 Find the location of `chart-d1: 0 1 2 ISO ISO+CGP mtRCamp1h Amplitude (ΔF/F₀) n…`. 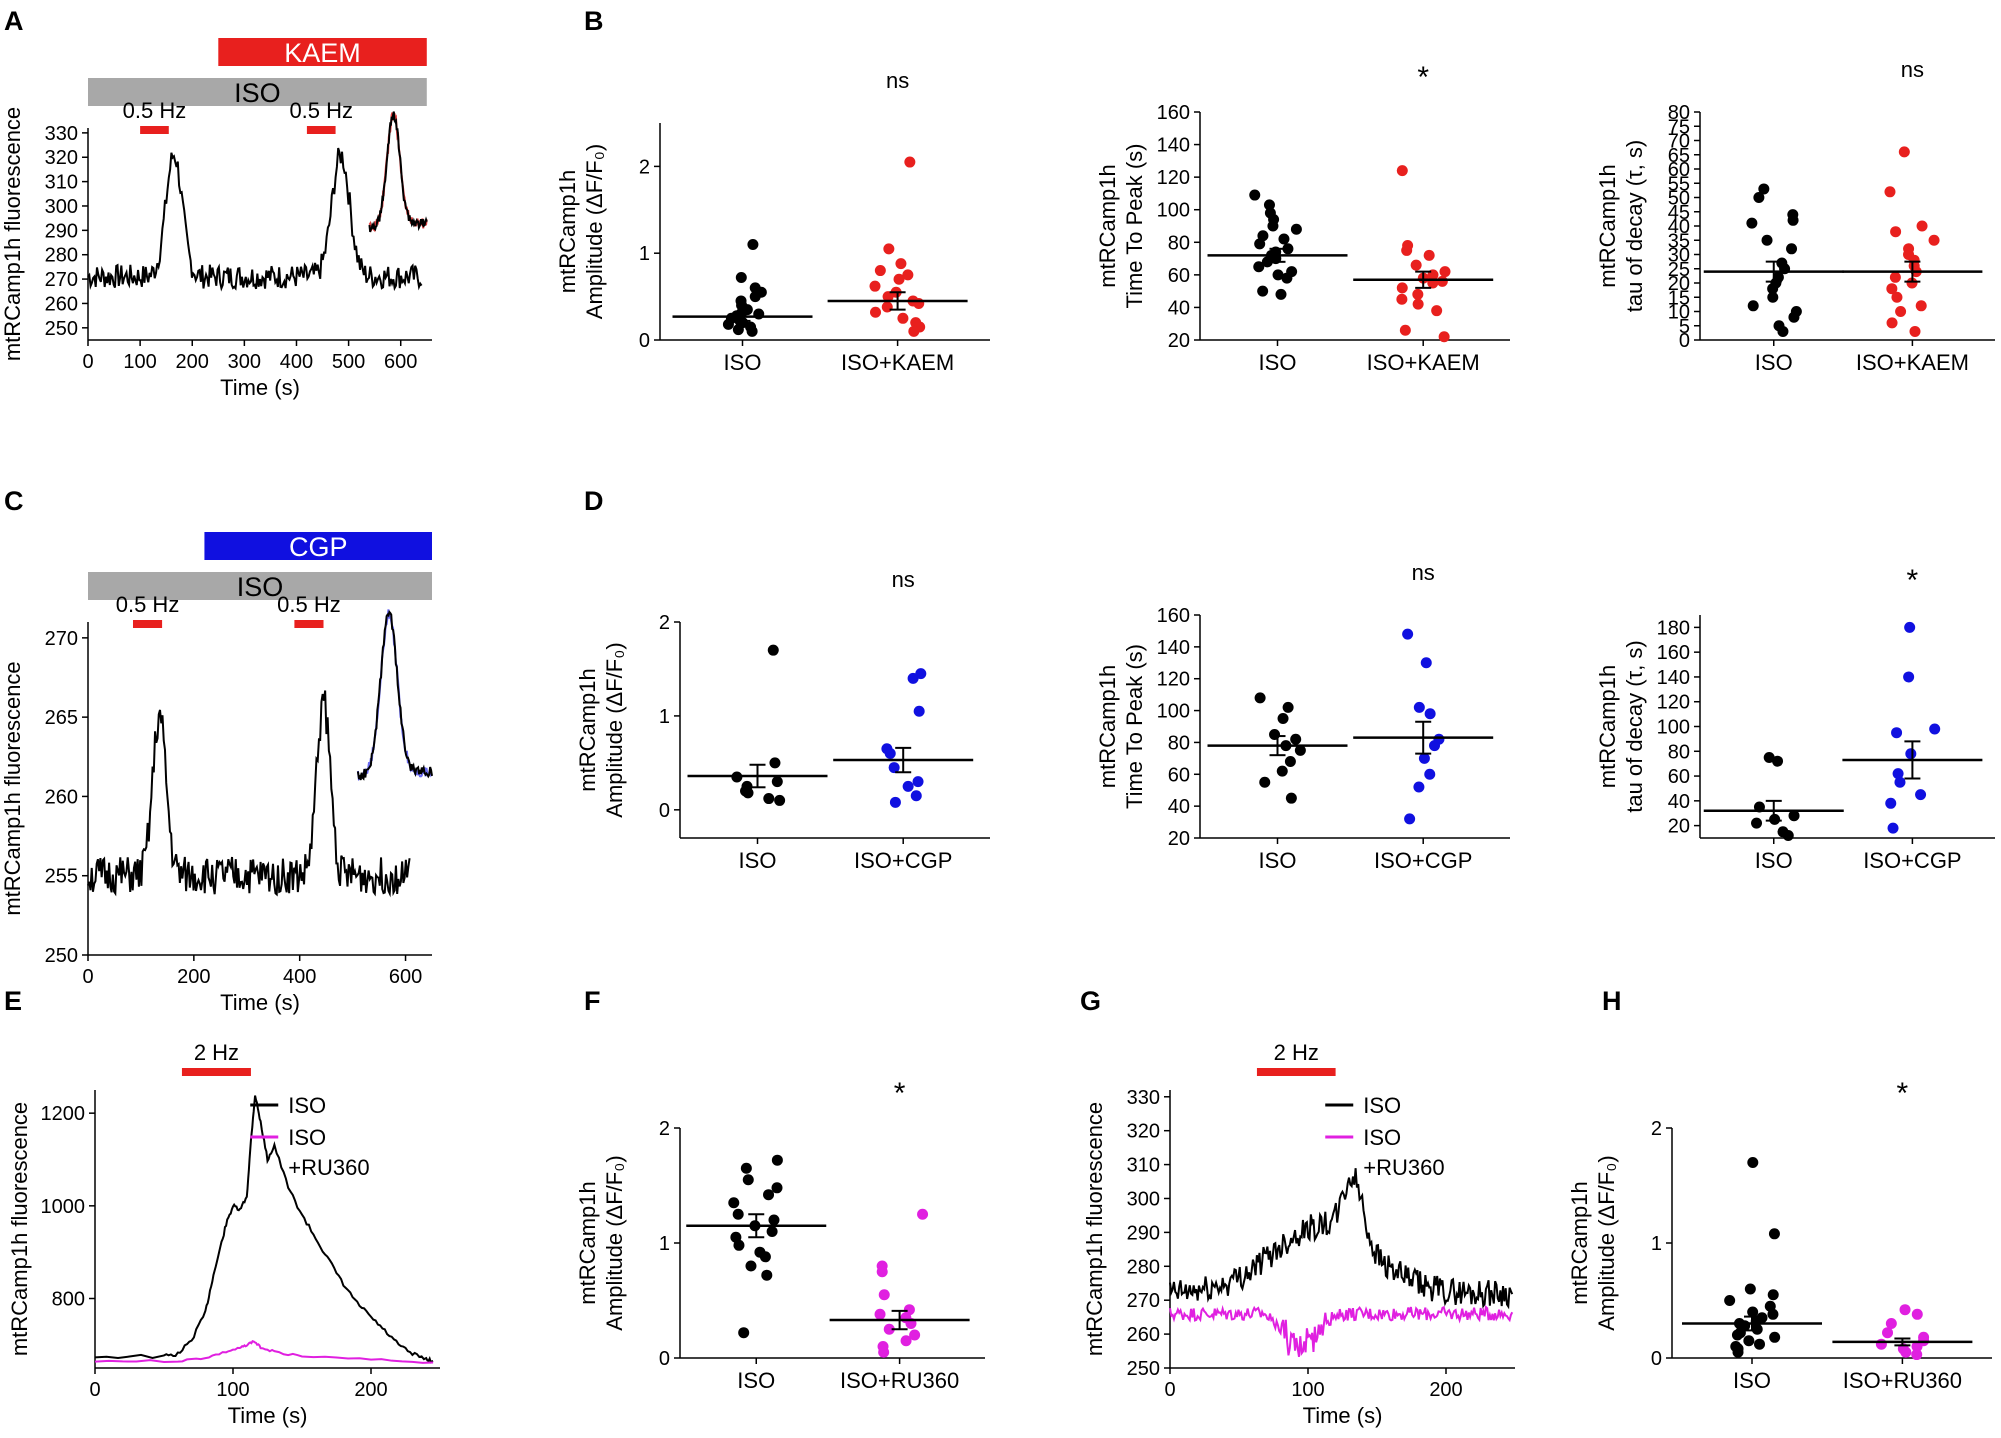

chart-d1: 0 1 2 ISO ISO+CGP mtRCamp1h Amplitude (ΔF/F₀) n… is located at coordinates (782, 720).